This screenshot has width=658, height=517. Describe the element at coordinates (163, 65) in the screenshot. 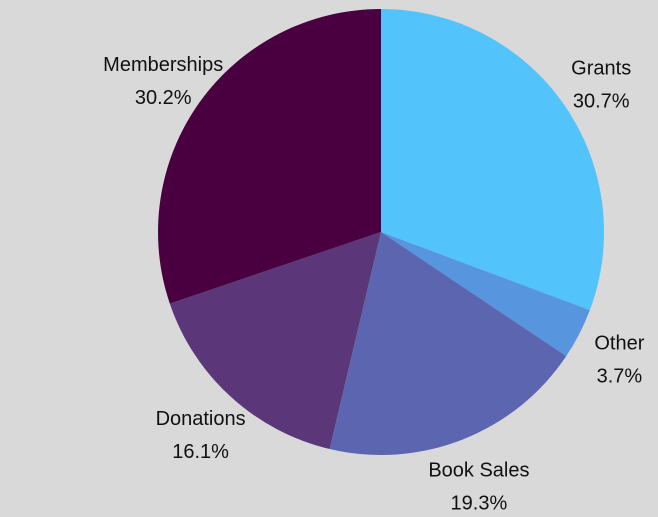

I see `slice-name-memberships: Memberships` at that location.